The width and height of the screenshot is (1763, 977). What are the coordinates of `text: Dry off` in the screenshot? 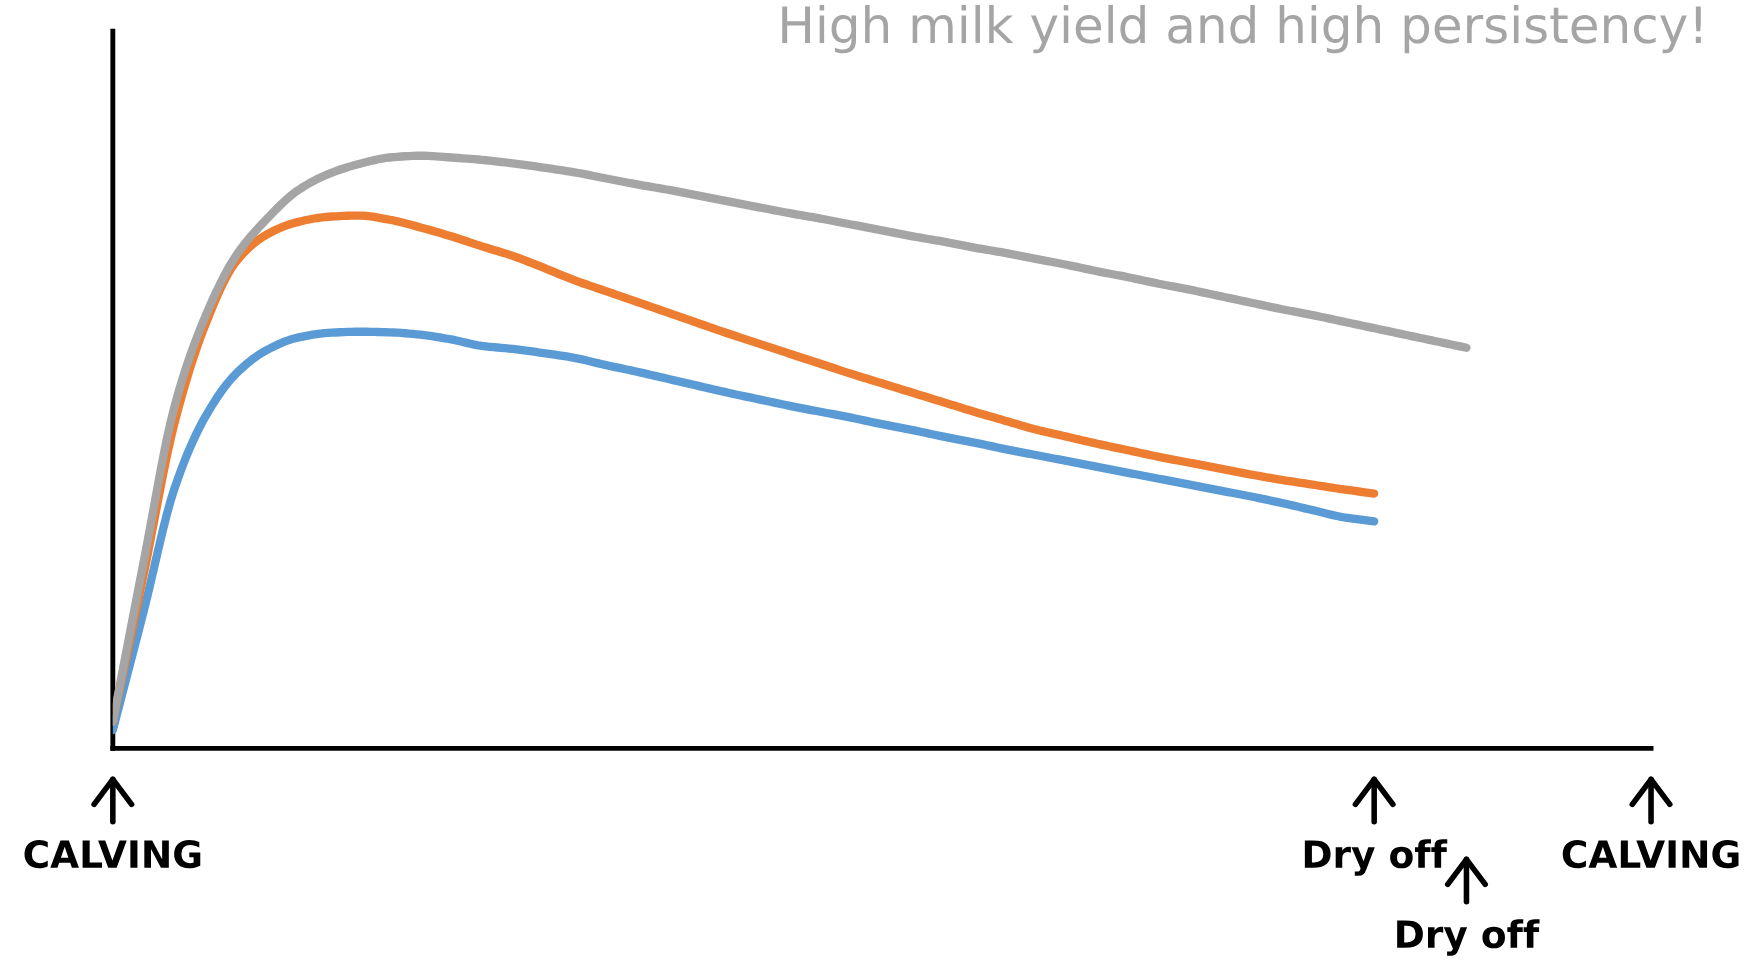 It's located at (1468, 937).